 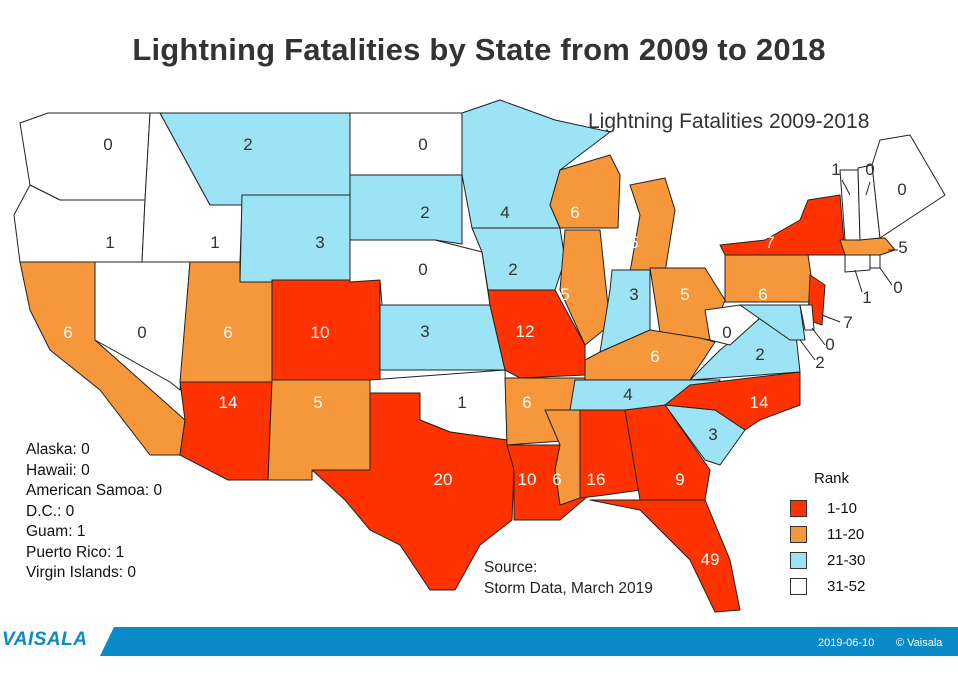 I want to click on footer-notch, so click(x=107, y=641).